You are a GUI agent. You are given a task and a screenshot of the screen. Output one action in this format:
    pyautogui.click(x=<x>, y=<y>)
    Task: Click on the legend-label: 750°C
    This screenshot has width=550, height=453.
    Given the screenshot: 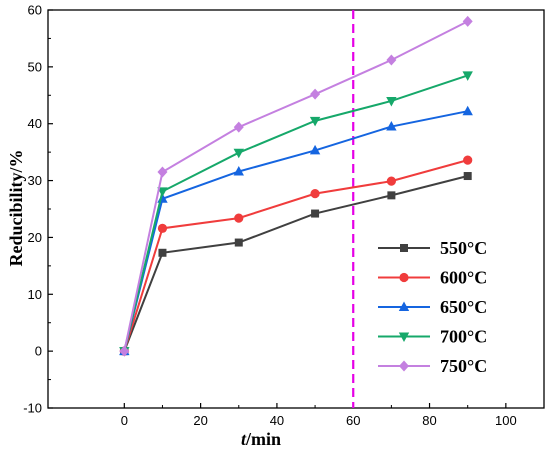 What is the action you would take?
    pyautogui.click(x=463, y=366)
    